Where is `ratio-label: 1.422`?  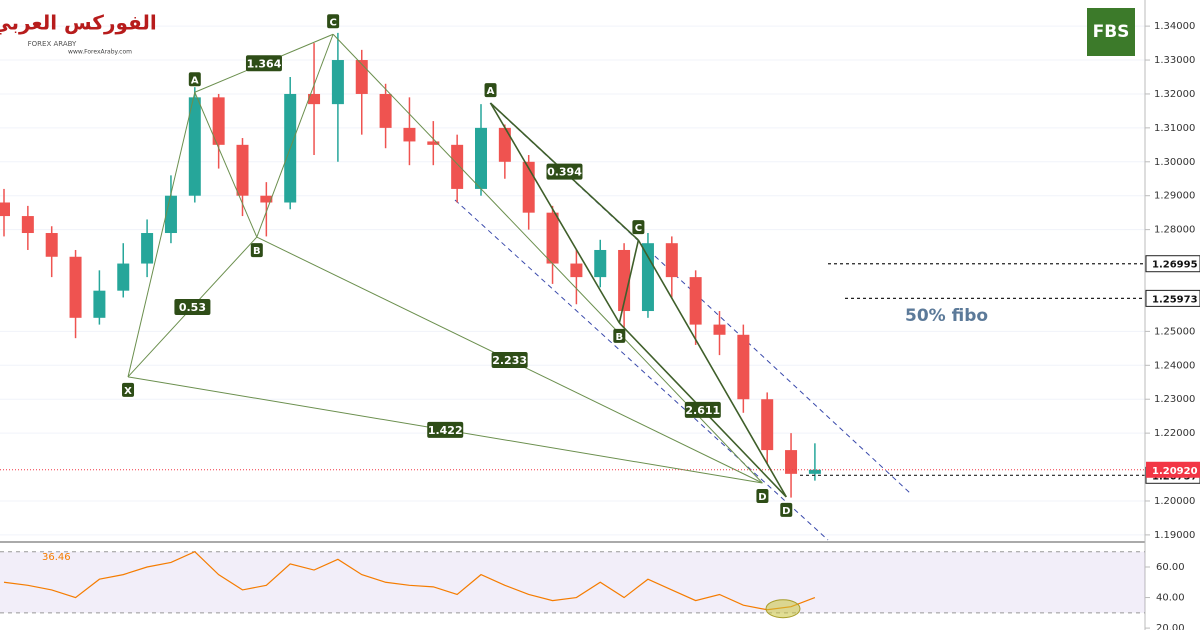 ratio-label: 1.422 is located at coordinates (445, 430).